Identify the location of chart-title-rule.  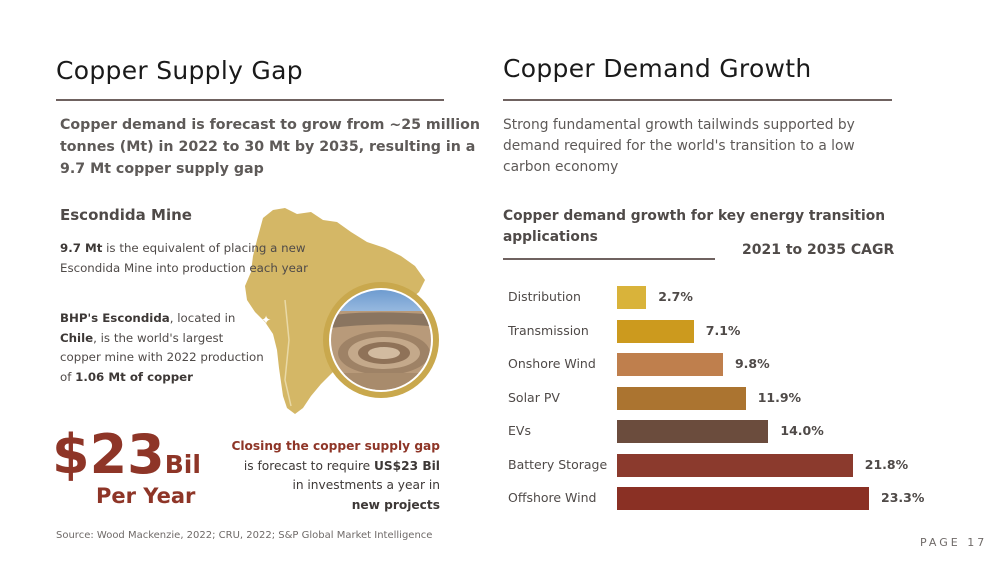
(609, 259).